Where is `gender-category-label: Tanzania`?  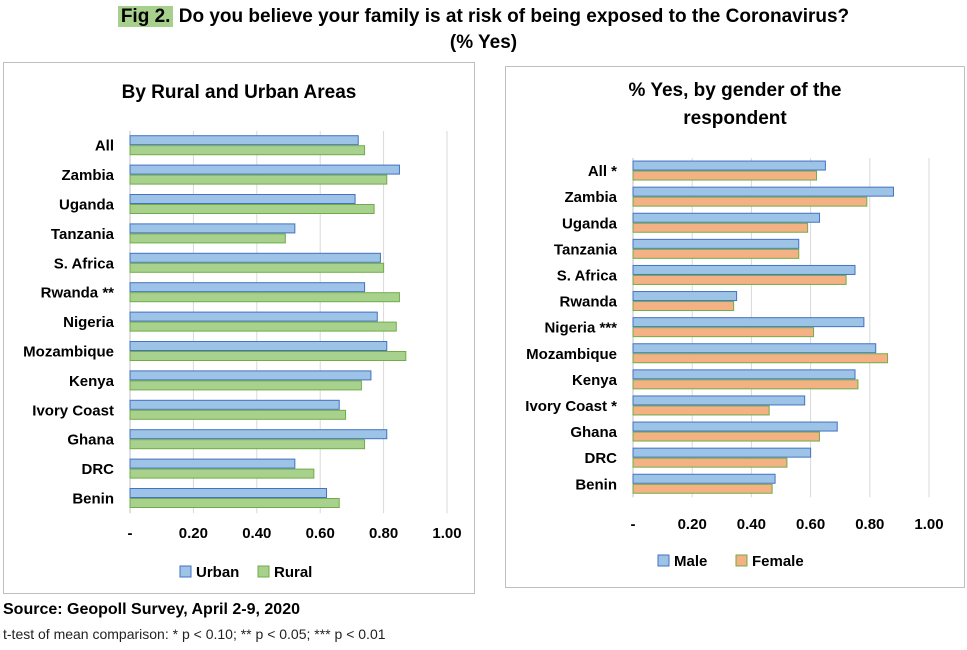 gender-category-label: Tanzania is located at coordinates (586, 249).